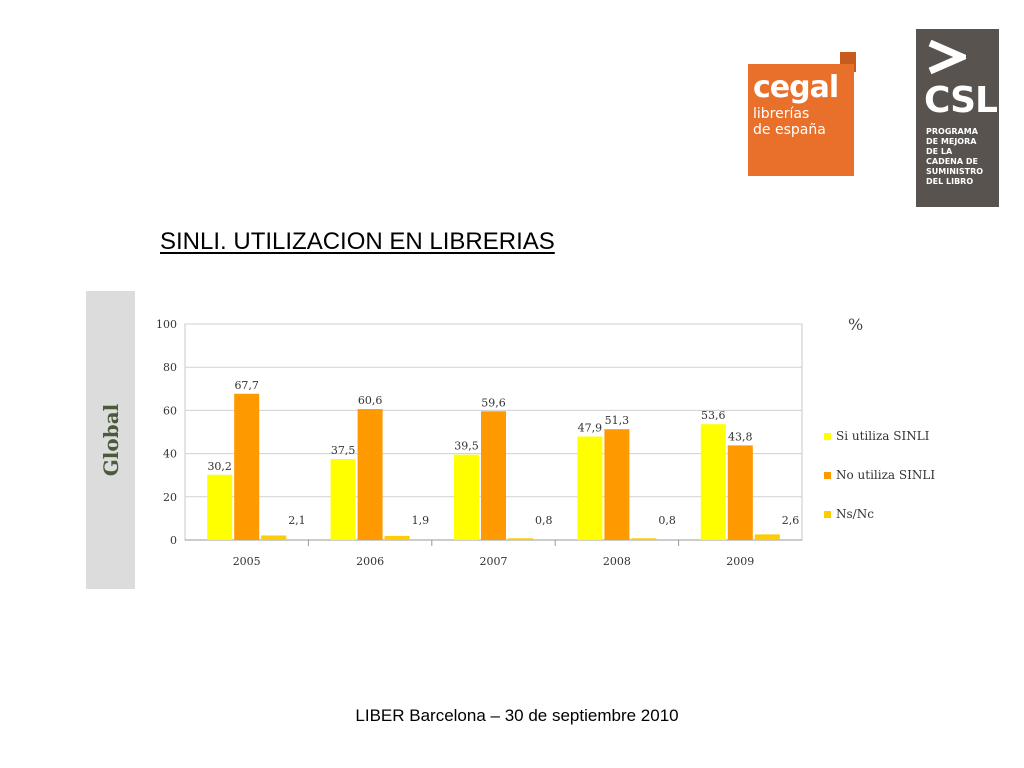 The width and height of the screenshot is (1024, 768). I want to click on csl-line: DEL LIBRO, so click(950, 181).